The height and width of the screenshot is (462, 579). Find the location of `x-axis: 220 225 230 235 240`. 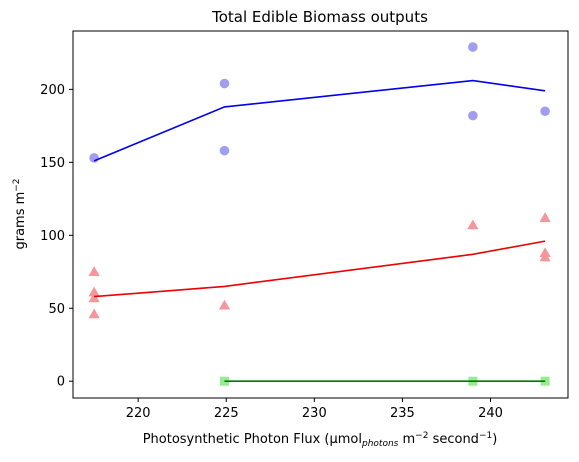

x-axis: 220 225 230 235 240 is located at coordinates (314, 409).